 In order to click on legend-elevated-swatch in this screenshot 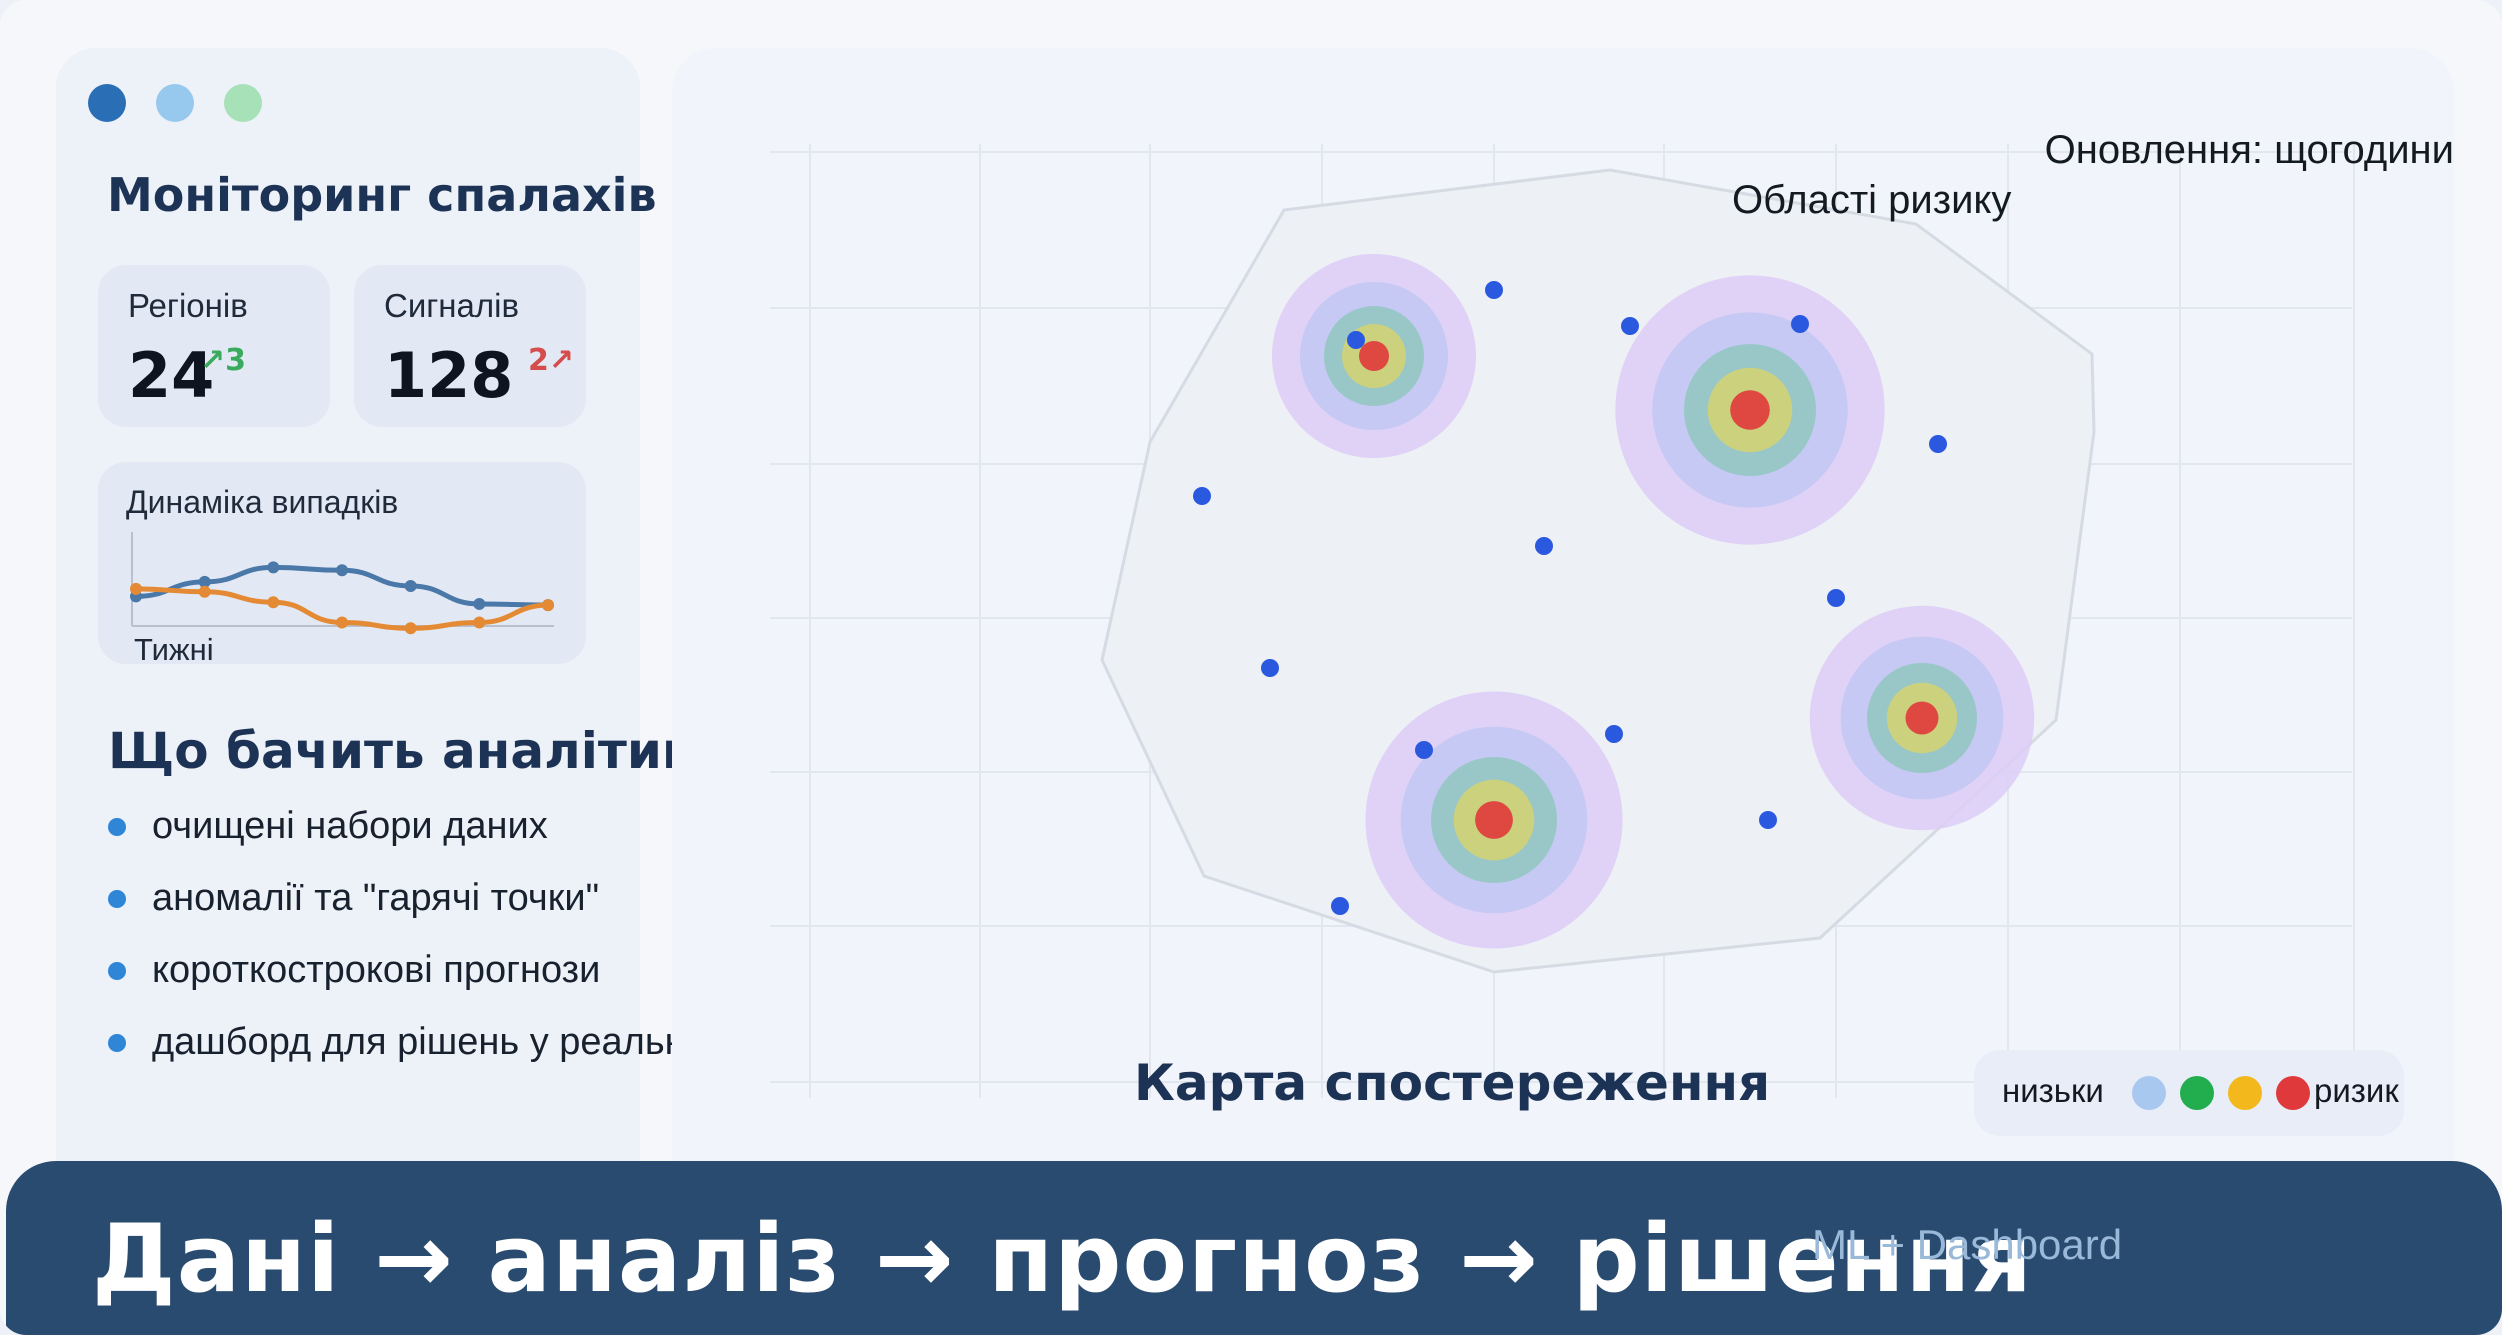, I will do `click(2245, 1093)`.